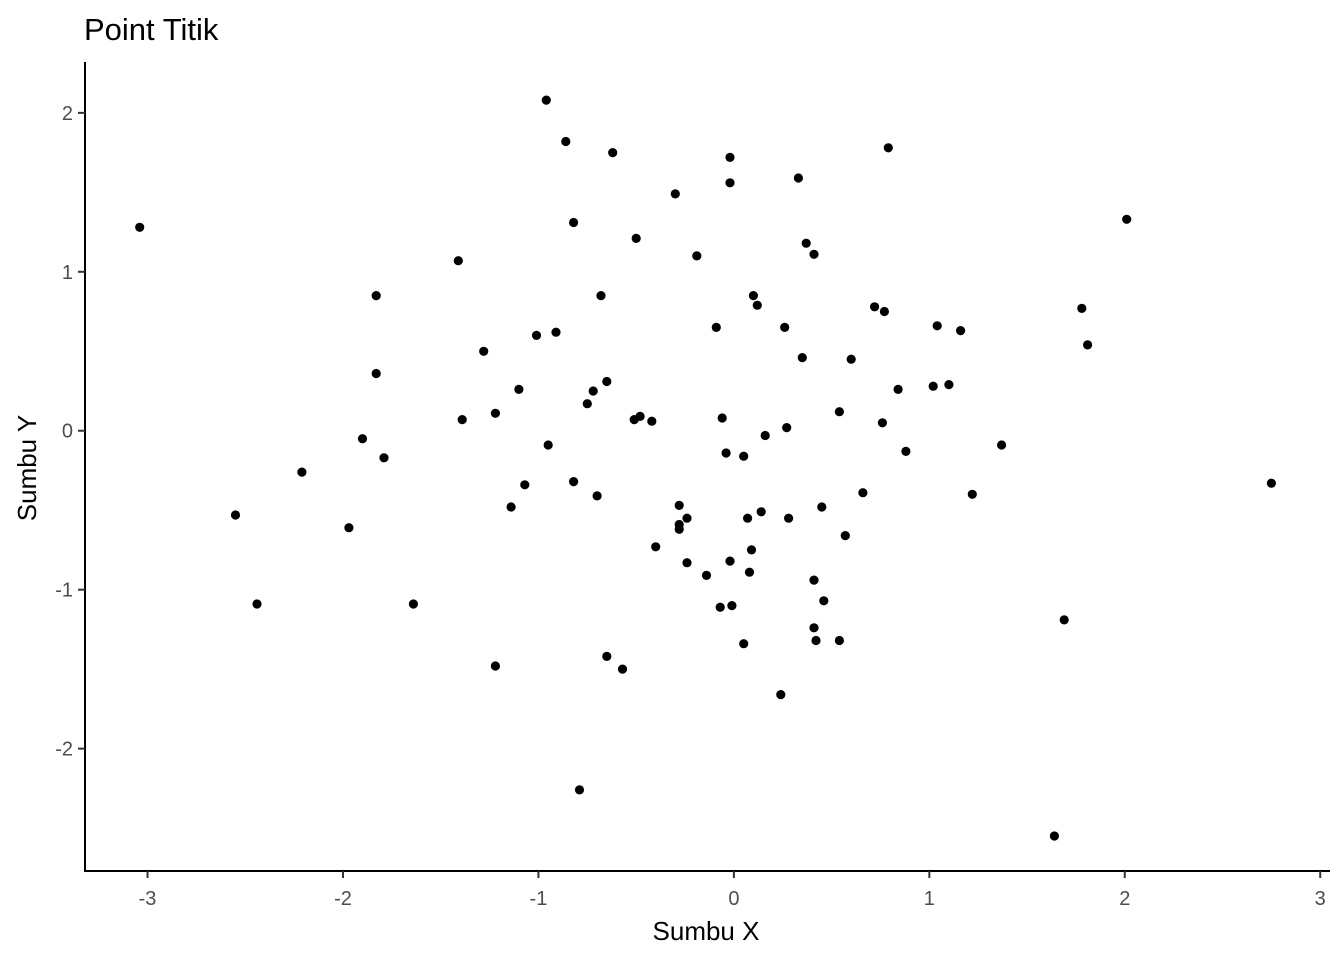 The height and width of the screenshot is (960, 1344). Describe the element at coordinates (929, 899) in the screenshot. I see `x-tick-label: 1` at that location.